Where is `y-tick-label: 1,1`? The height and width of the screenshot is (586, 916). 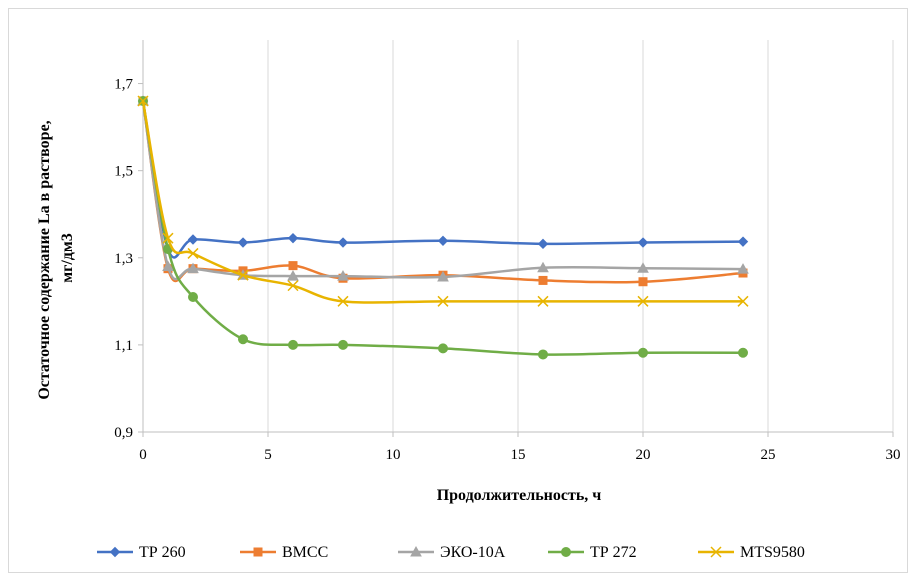 y-tick-label: 1,1 is located at coordinates (123, 346).